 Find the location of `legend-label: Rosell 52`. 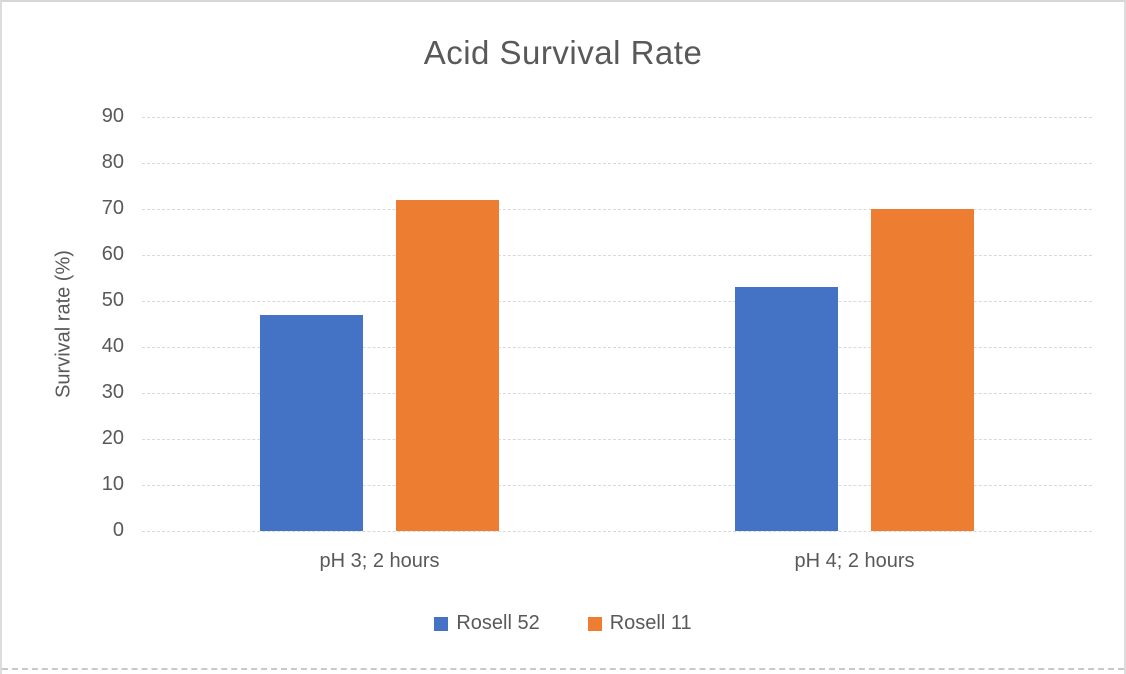

legend-label: Rosell 52 is located at coordinates (498, 623).